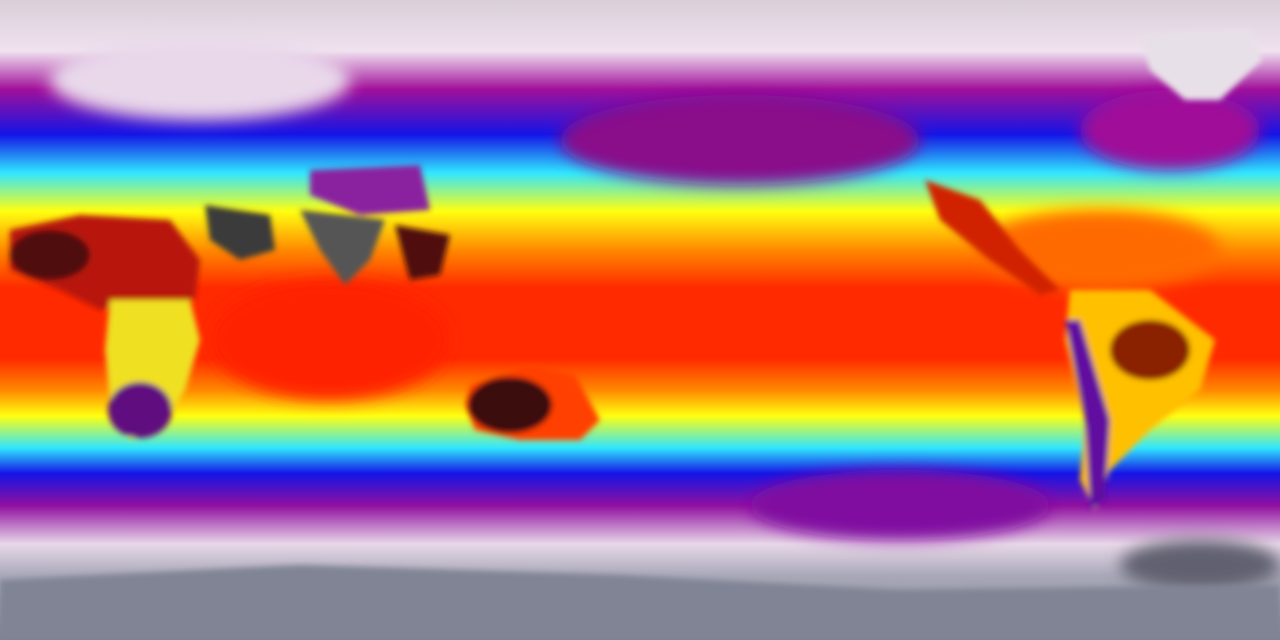 The image size is (1280, 640). What do you see at coordinates (330, 340) in the screenshot?
I see `south-indian-ocean-red` at bounding box center [330, 340].